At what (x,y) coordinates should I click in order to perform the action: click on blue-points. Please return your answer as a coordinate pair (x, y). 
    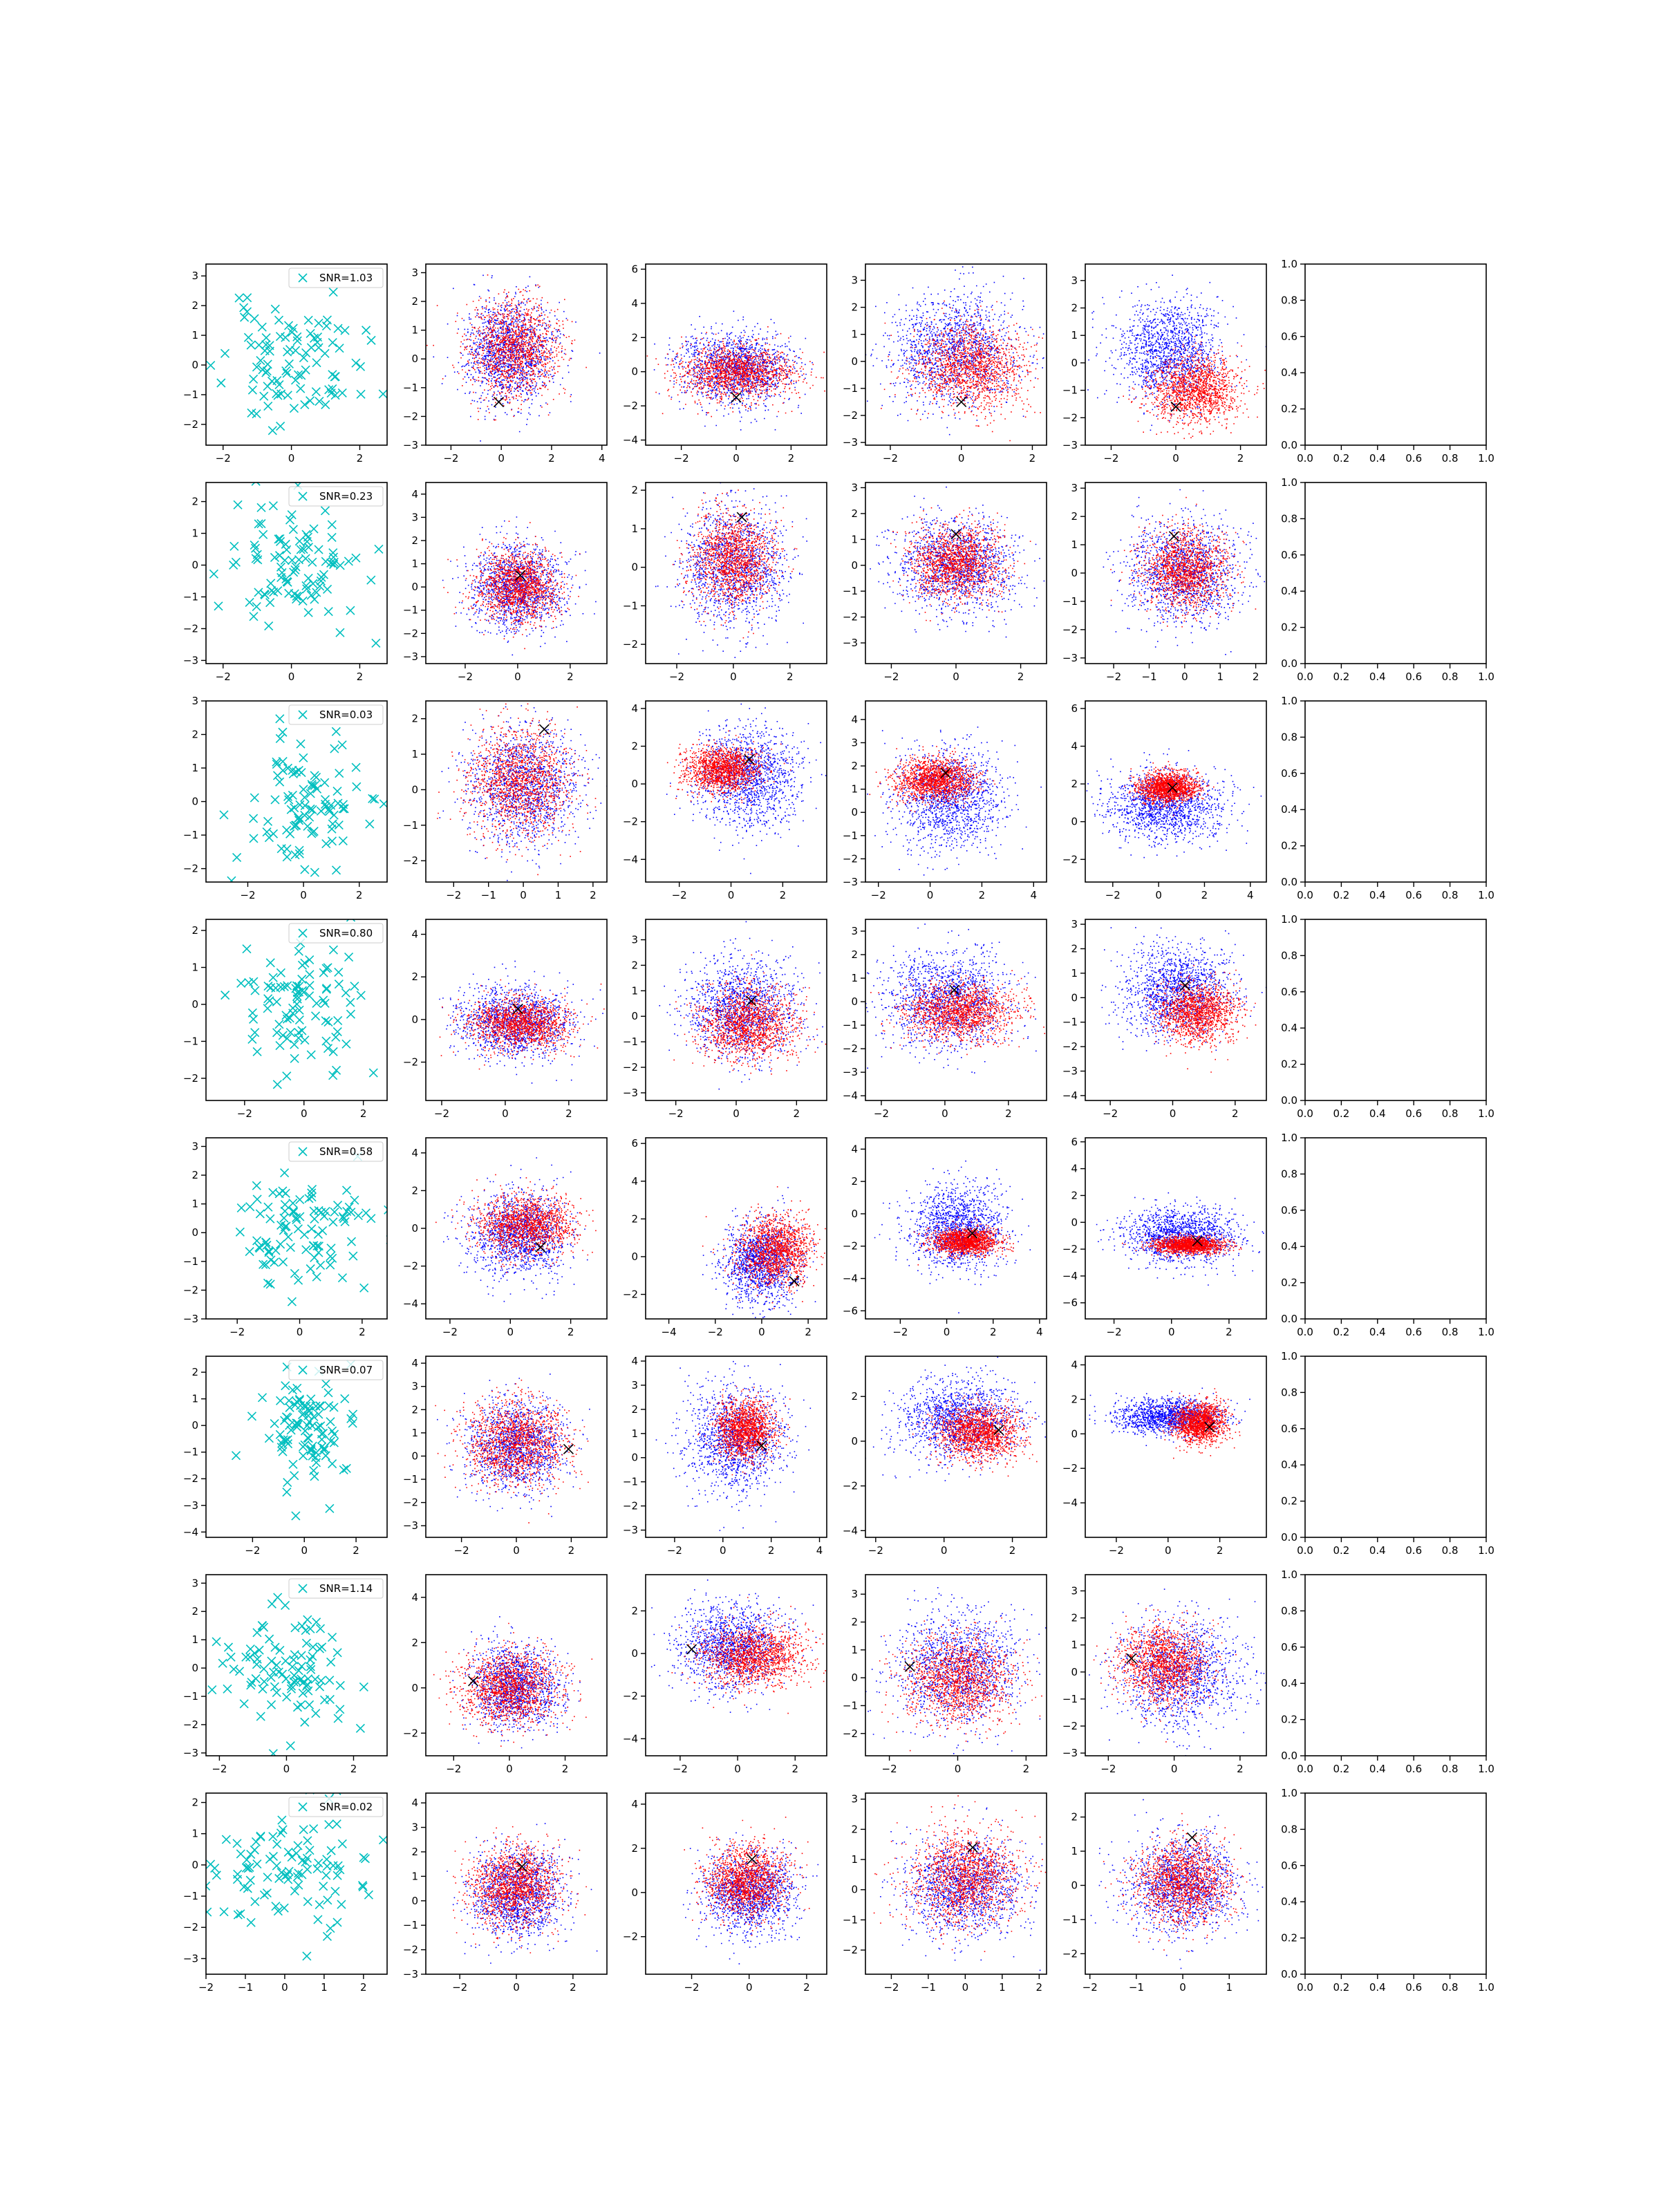
    Looking at the image, I should click on (733, 1446).